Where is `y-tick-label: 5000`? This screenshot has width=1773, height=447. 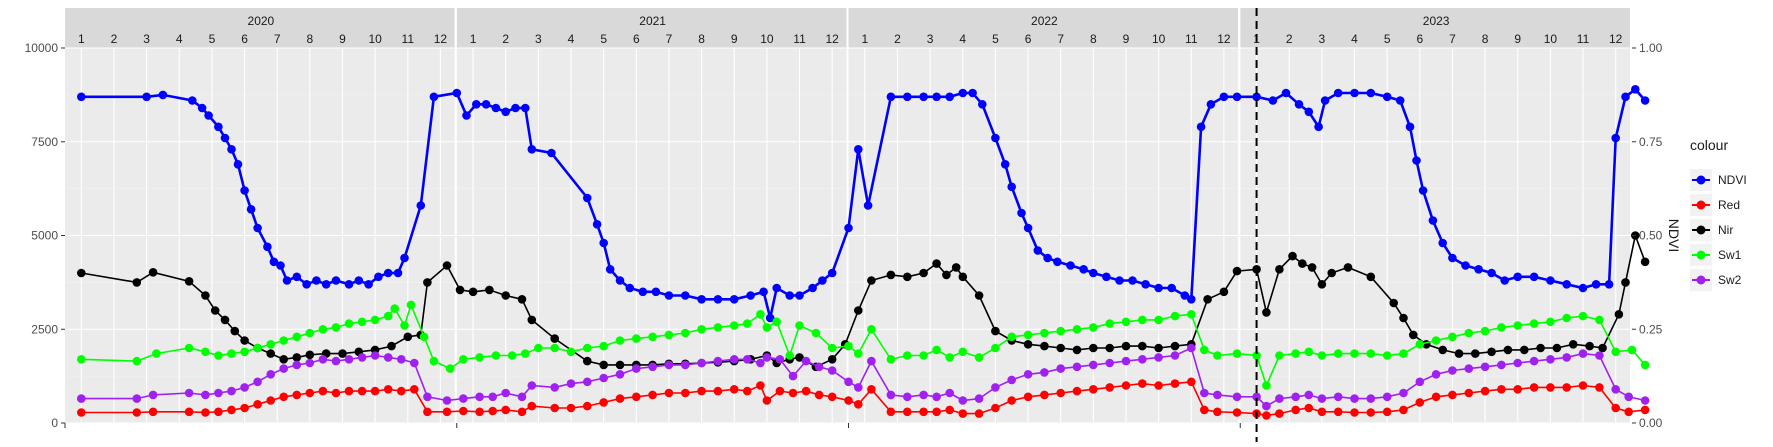 y-tick-label: 5000 is located at coordinates (44, 236).